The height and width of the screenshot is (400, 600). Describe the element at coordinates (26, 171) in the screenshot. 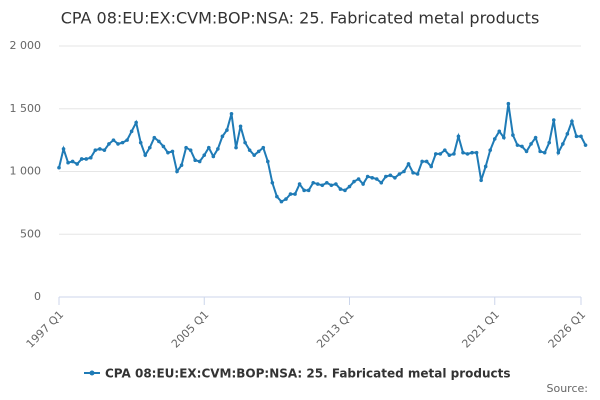

I see `y-tick-label: 1 000` at that location.